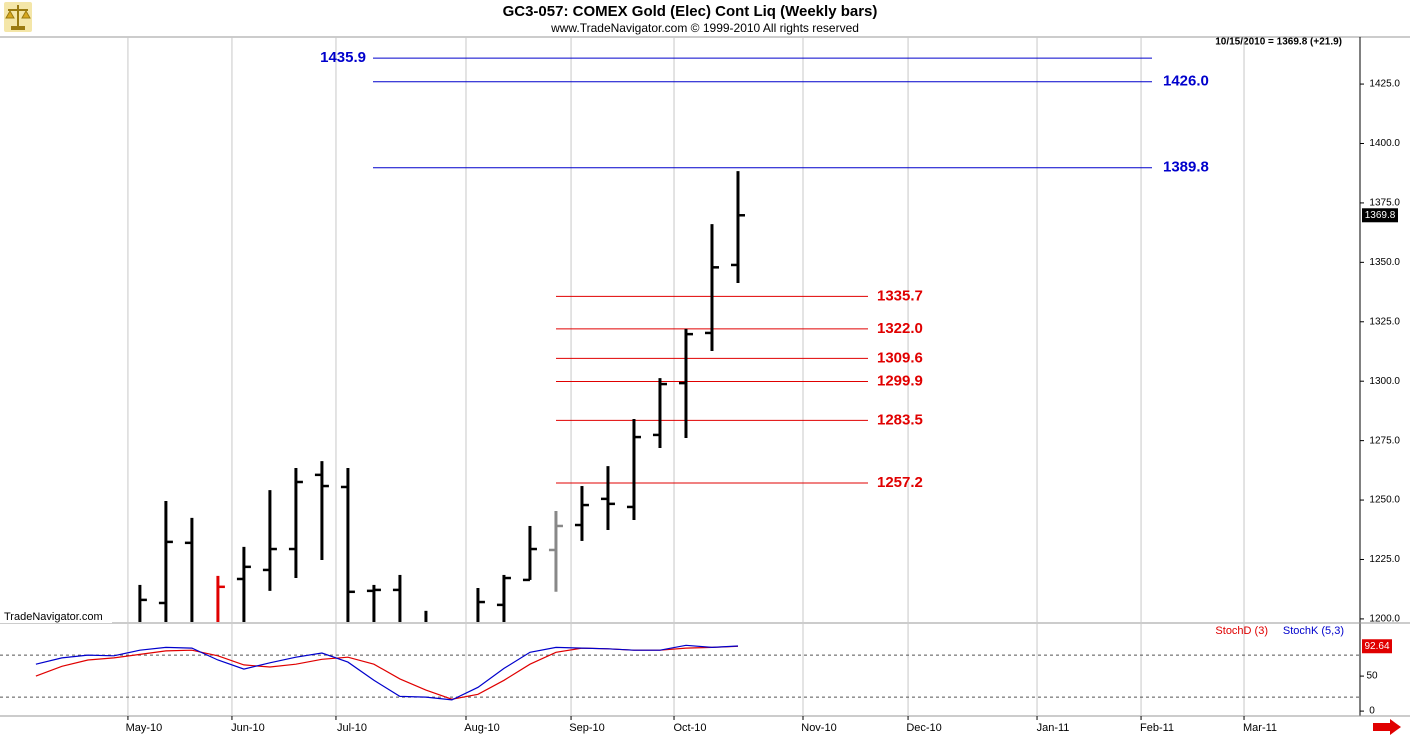 Image resolution: width=1410 pixels, height=738 pixels. I want to click on level-label: 1335.7, so click(900, 295).